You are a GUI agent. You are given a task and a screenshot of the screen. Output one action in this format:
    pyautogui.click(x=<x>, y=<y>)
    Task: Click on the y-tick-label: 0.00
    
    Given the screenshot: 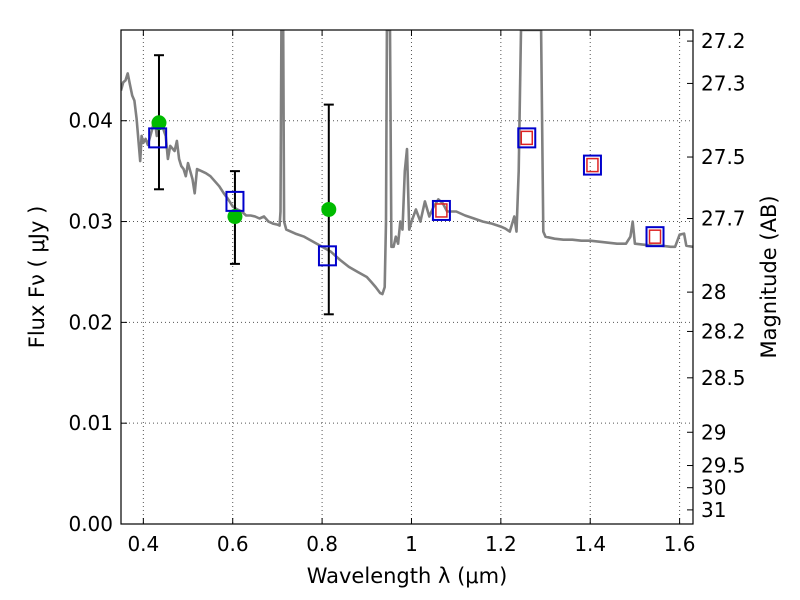 What is the action you would take?
    pyautogui.click(x=90, y=524)
    